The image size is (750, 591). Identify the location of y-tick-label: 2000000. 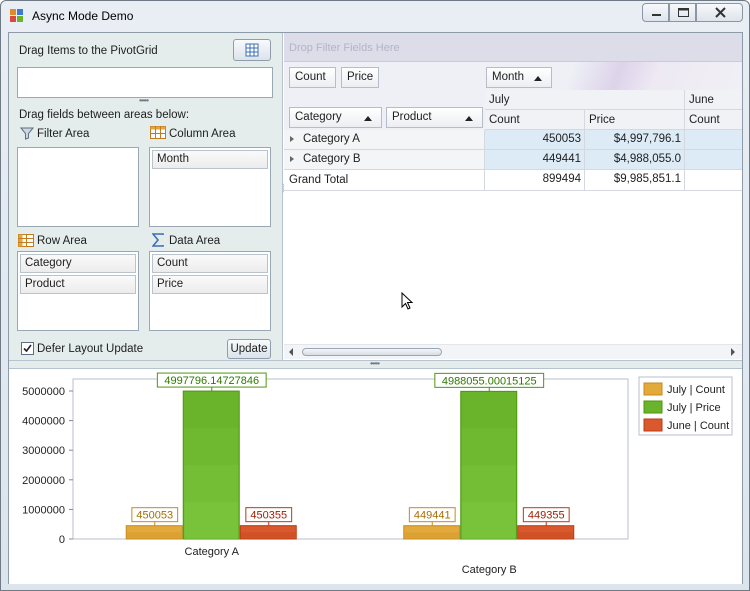
(43, 481).